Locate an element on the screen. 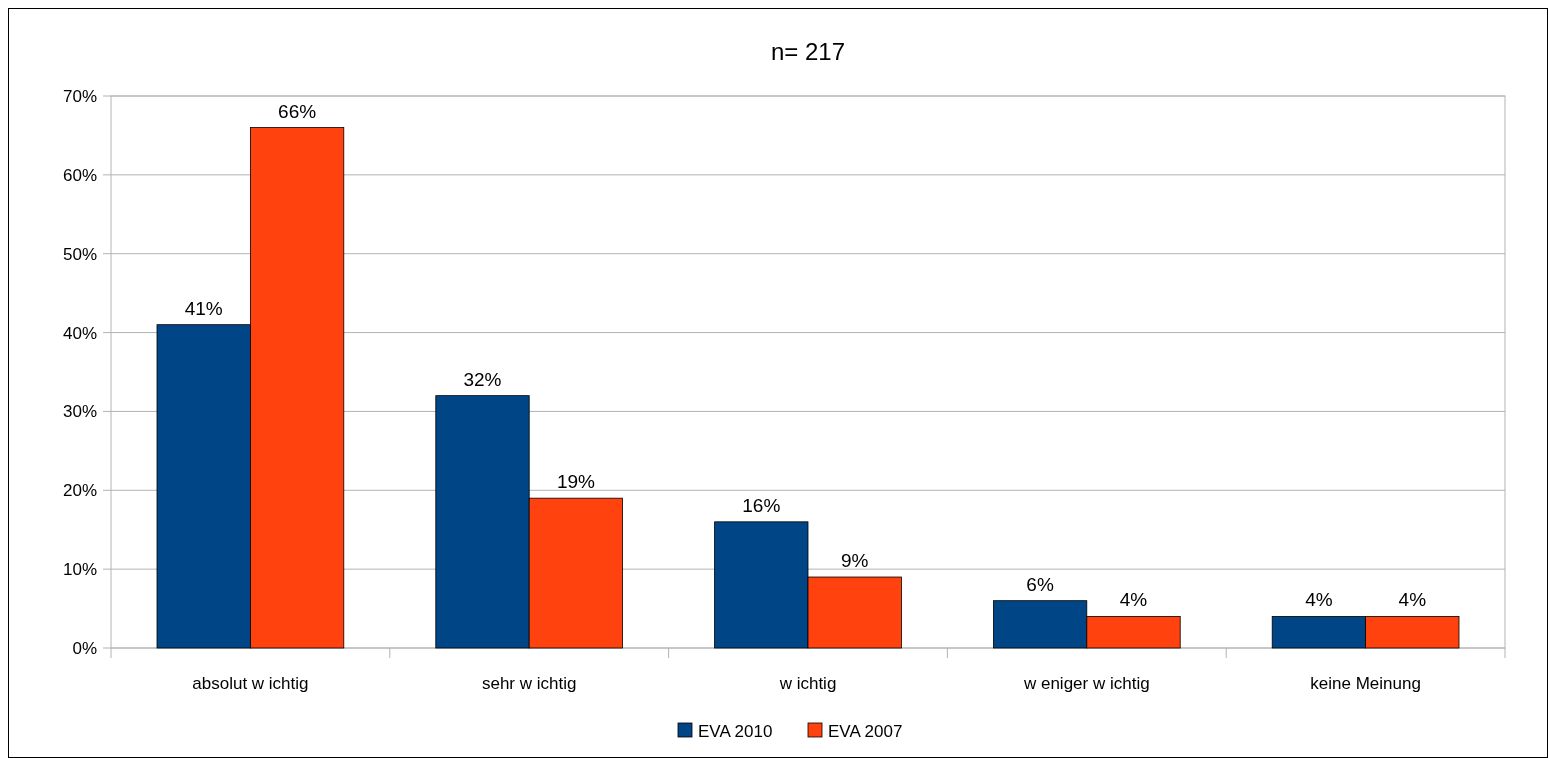  legend-label: EVA 2010 is located at coordinates (735, 731).